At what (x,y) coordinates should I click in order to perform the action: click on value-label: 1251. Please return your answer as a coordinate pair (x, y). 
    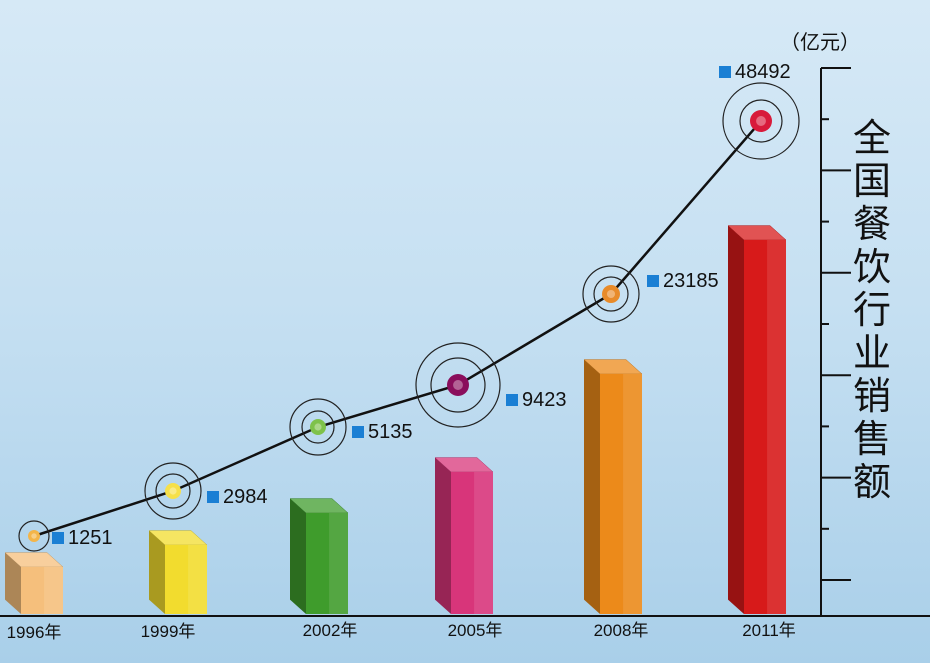
    Looking at the image, I should click on (90, 538).